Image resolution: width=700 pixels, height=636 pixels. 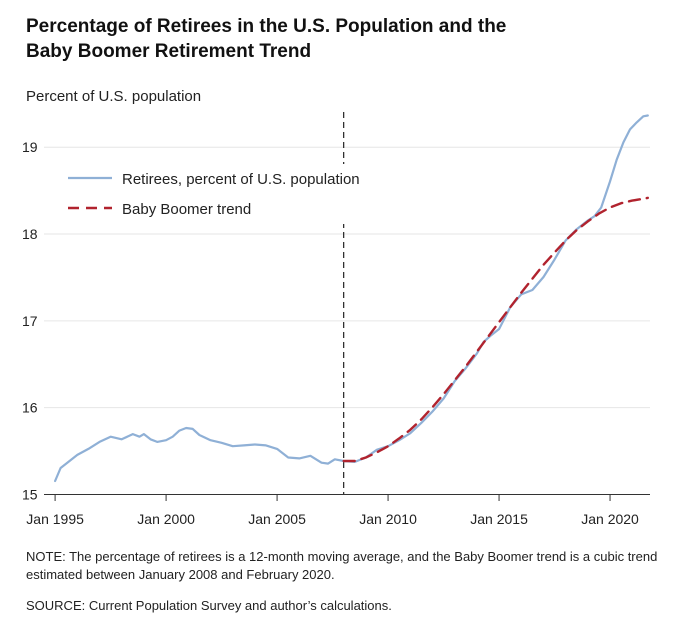 What do you see at coordinates (30, 495) in the screenshot?
I see `y-tick-label: 15` at bounding box center [30, 495].